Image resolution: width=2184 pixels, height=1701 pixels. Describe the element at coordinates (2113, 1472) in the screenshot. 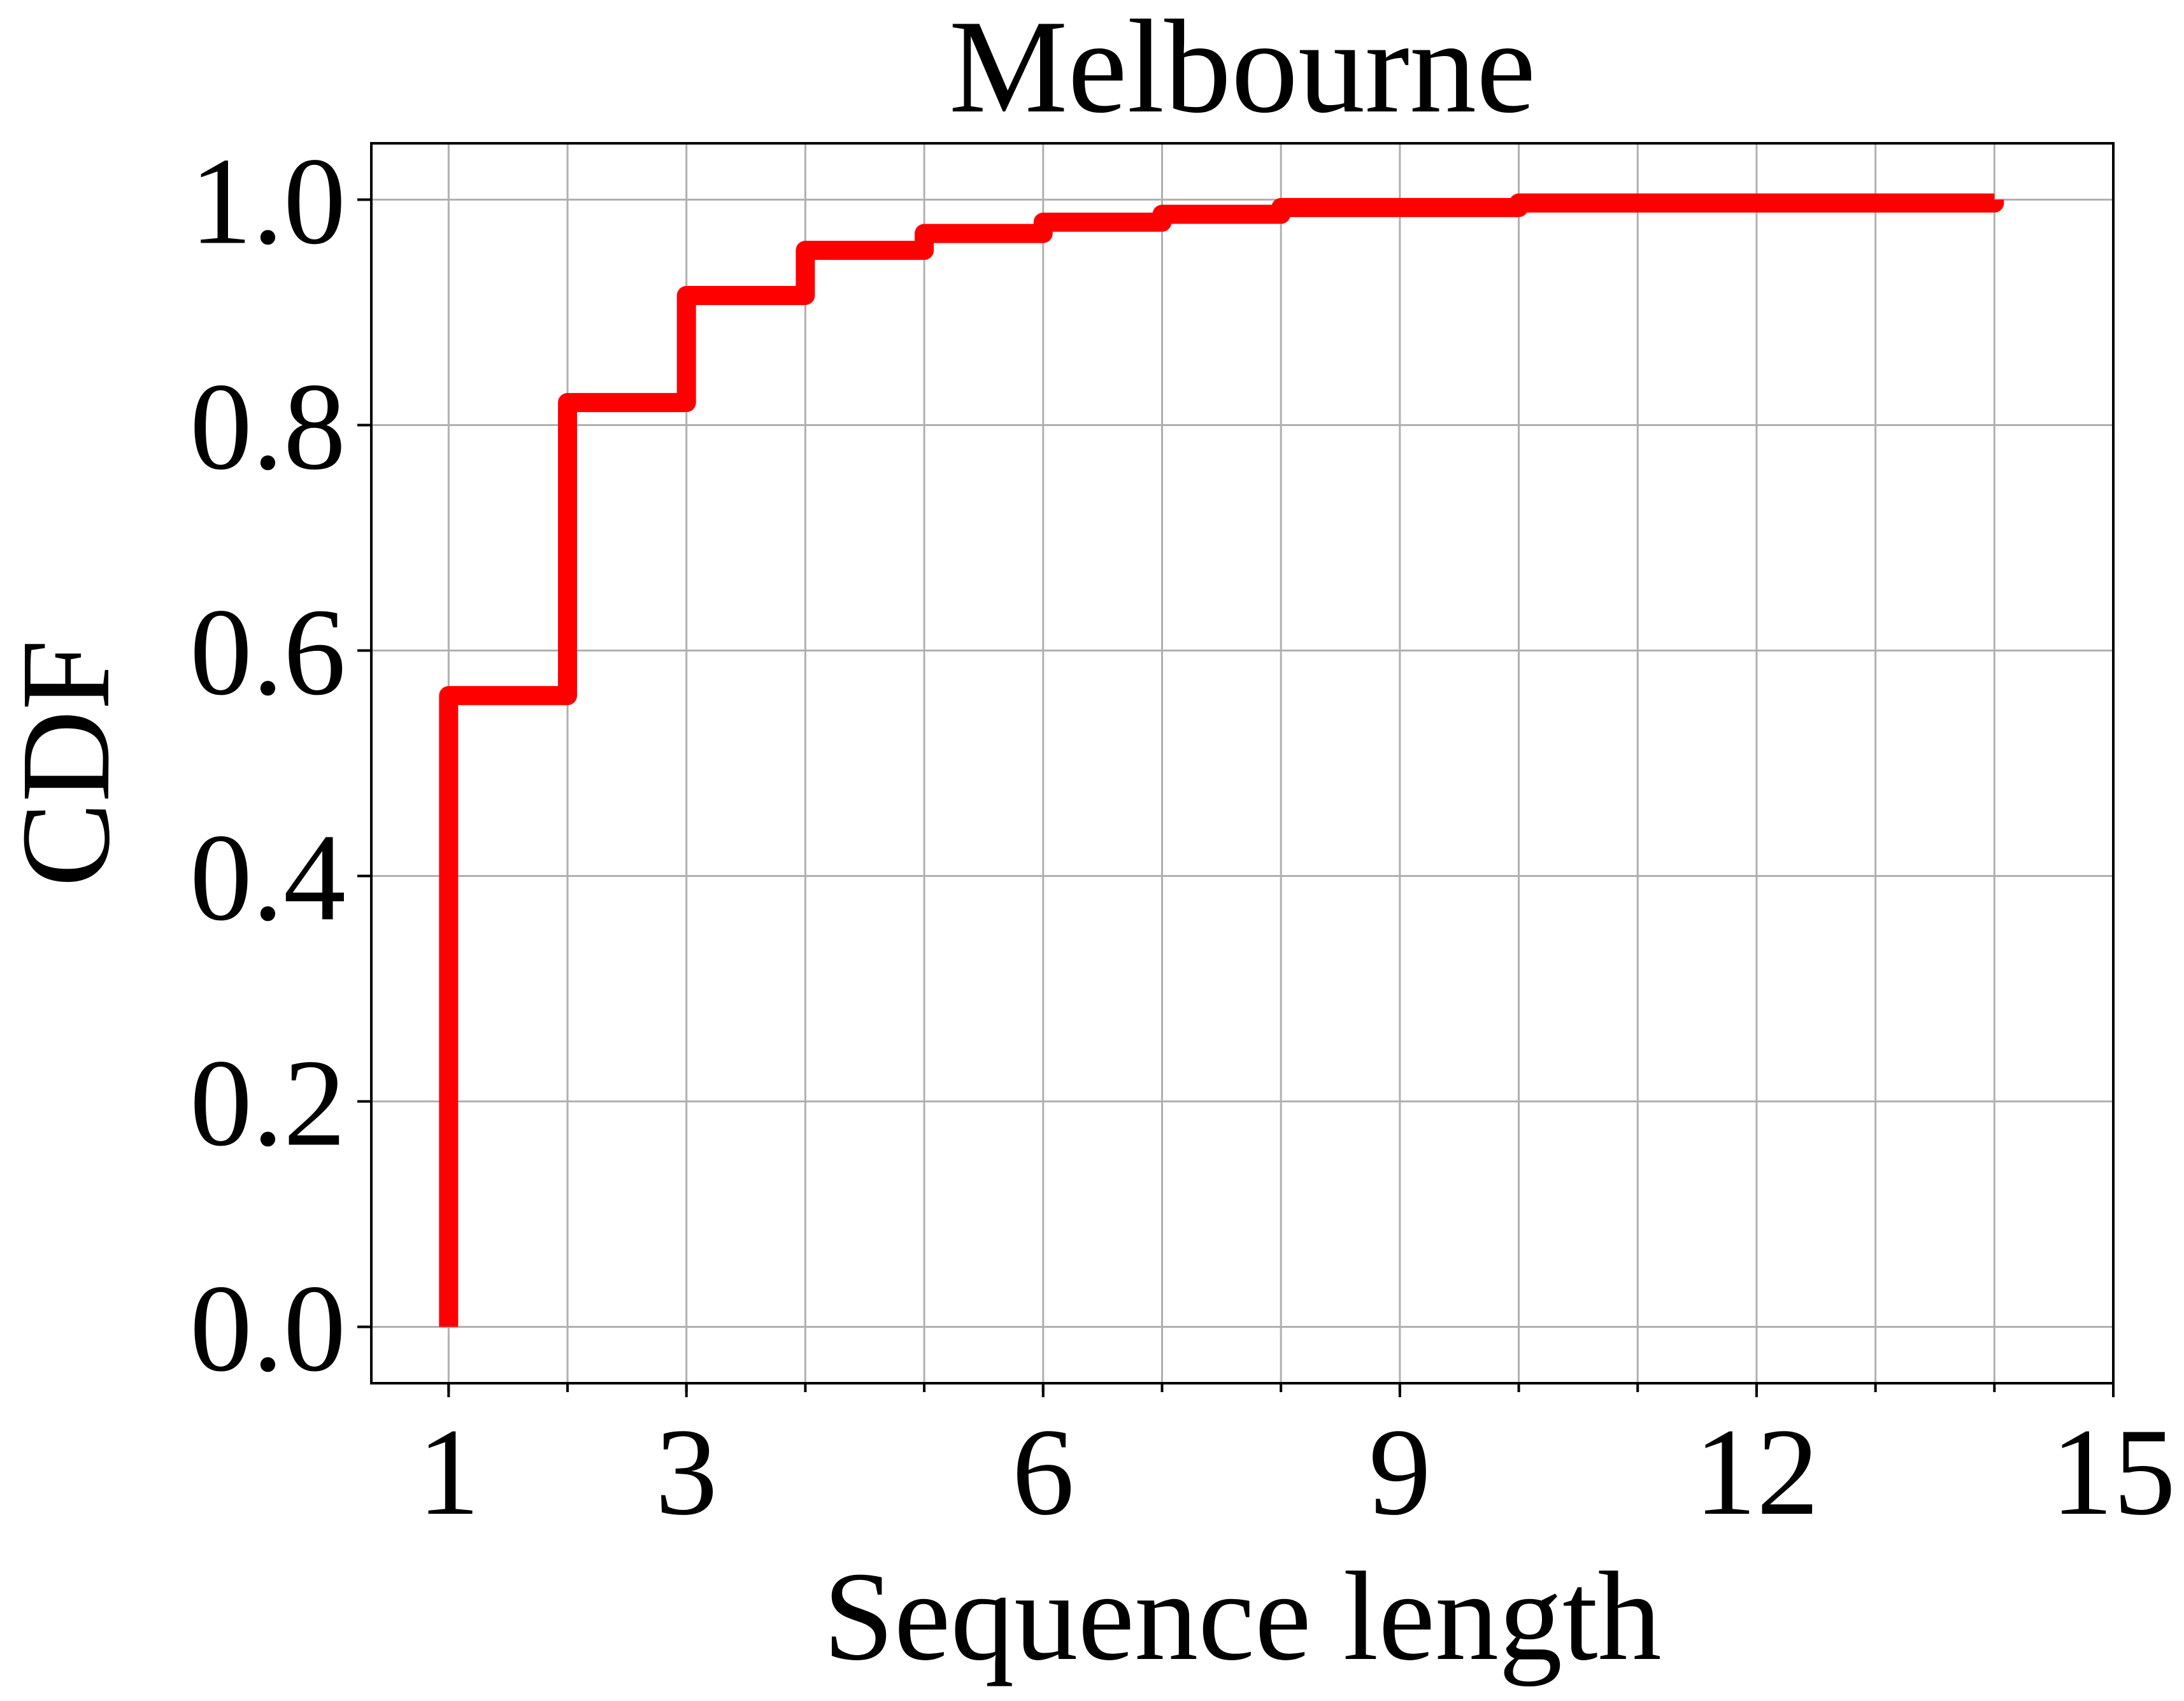

I see `x-tick-label: 15` at that location.